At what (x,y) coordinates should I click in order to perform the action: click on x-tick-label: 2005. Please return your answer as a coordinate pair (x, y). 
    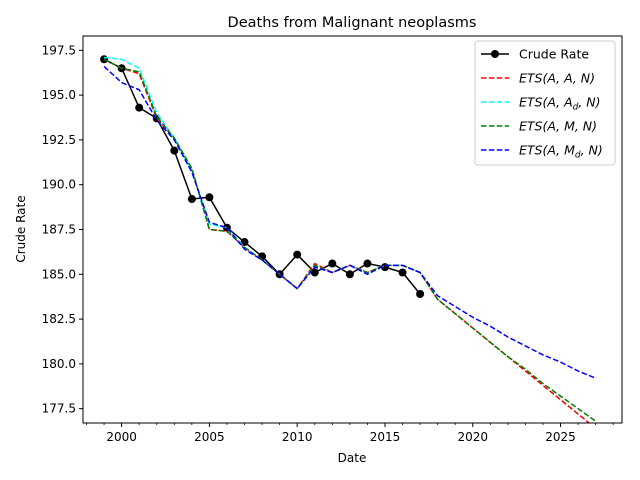
    Looking at the image, I should click on (209, 437).